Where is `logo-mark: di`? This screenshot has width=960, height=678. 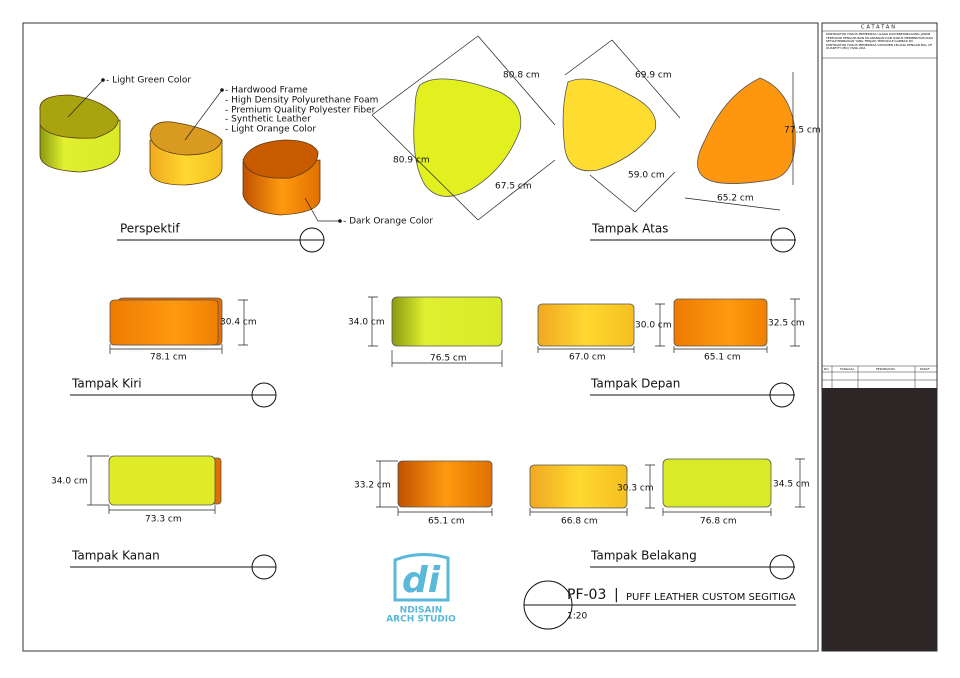
logo-mark: di is located at coordinates (421, 580).